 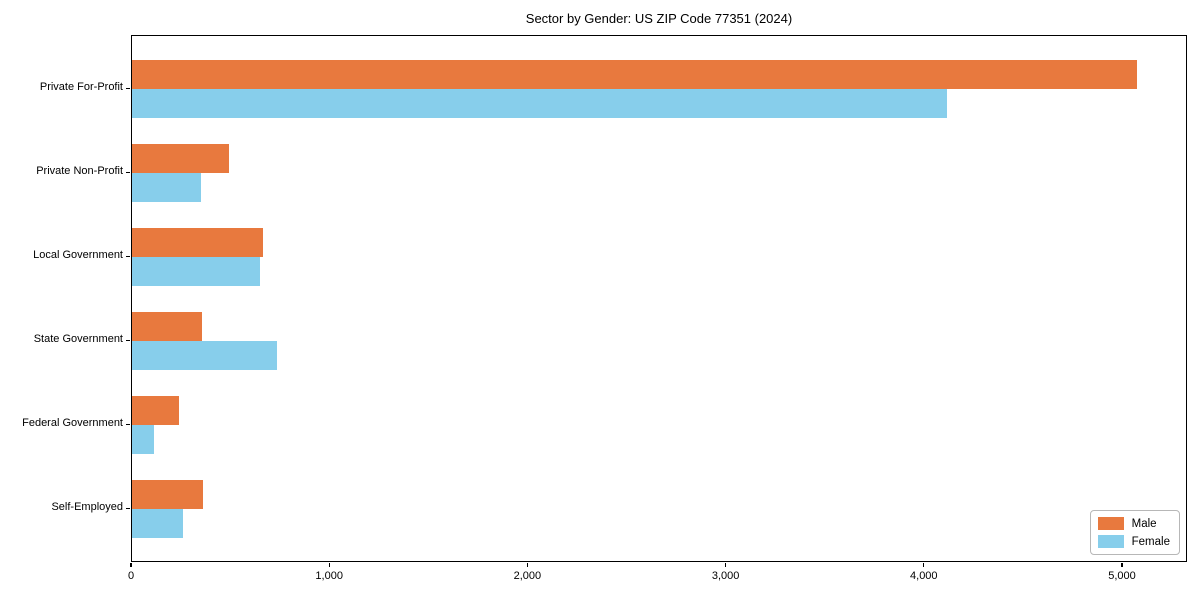 What do you see at coordinates (1110, 523) in the screenshot?
I see `legend-swatch-male` at bounding box center [1110, 523].